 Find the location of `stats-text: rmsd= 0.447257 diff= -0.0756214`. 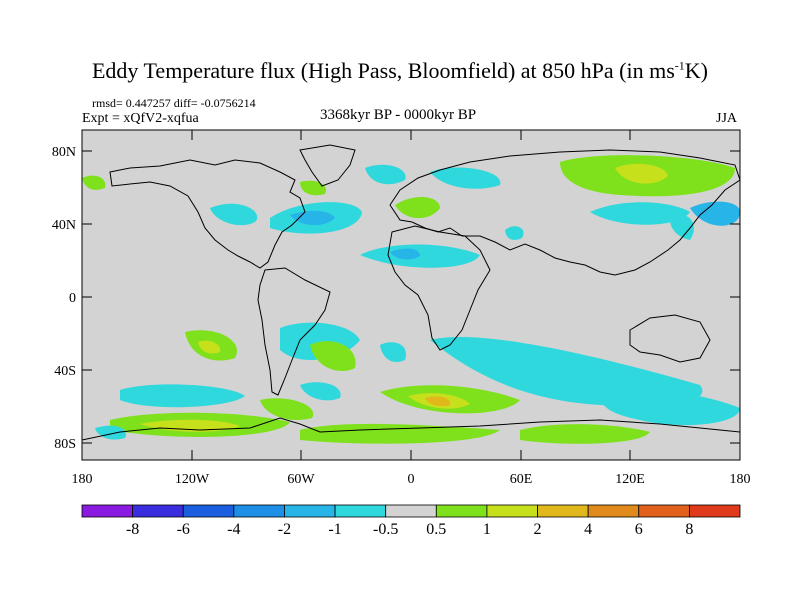

stats-text: rmsd= 0.447257 diff= -0.0756214 is located at coordinates (174, 103).